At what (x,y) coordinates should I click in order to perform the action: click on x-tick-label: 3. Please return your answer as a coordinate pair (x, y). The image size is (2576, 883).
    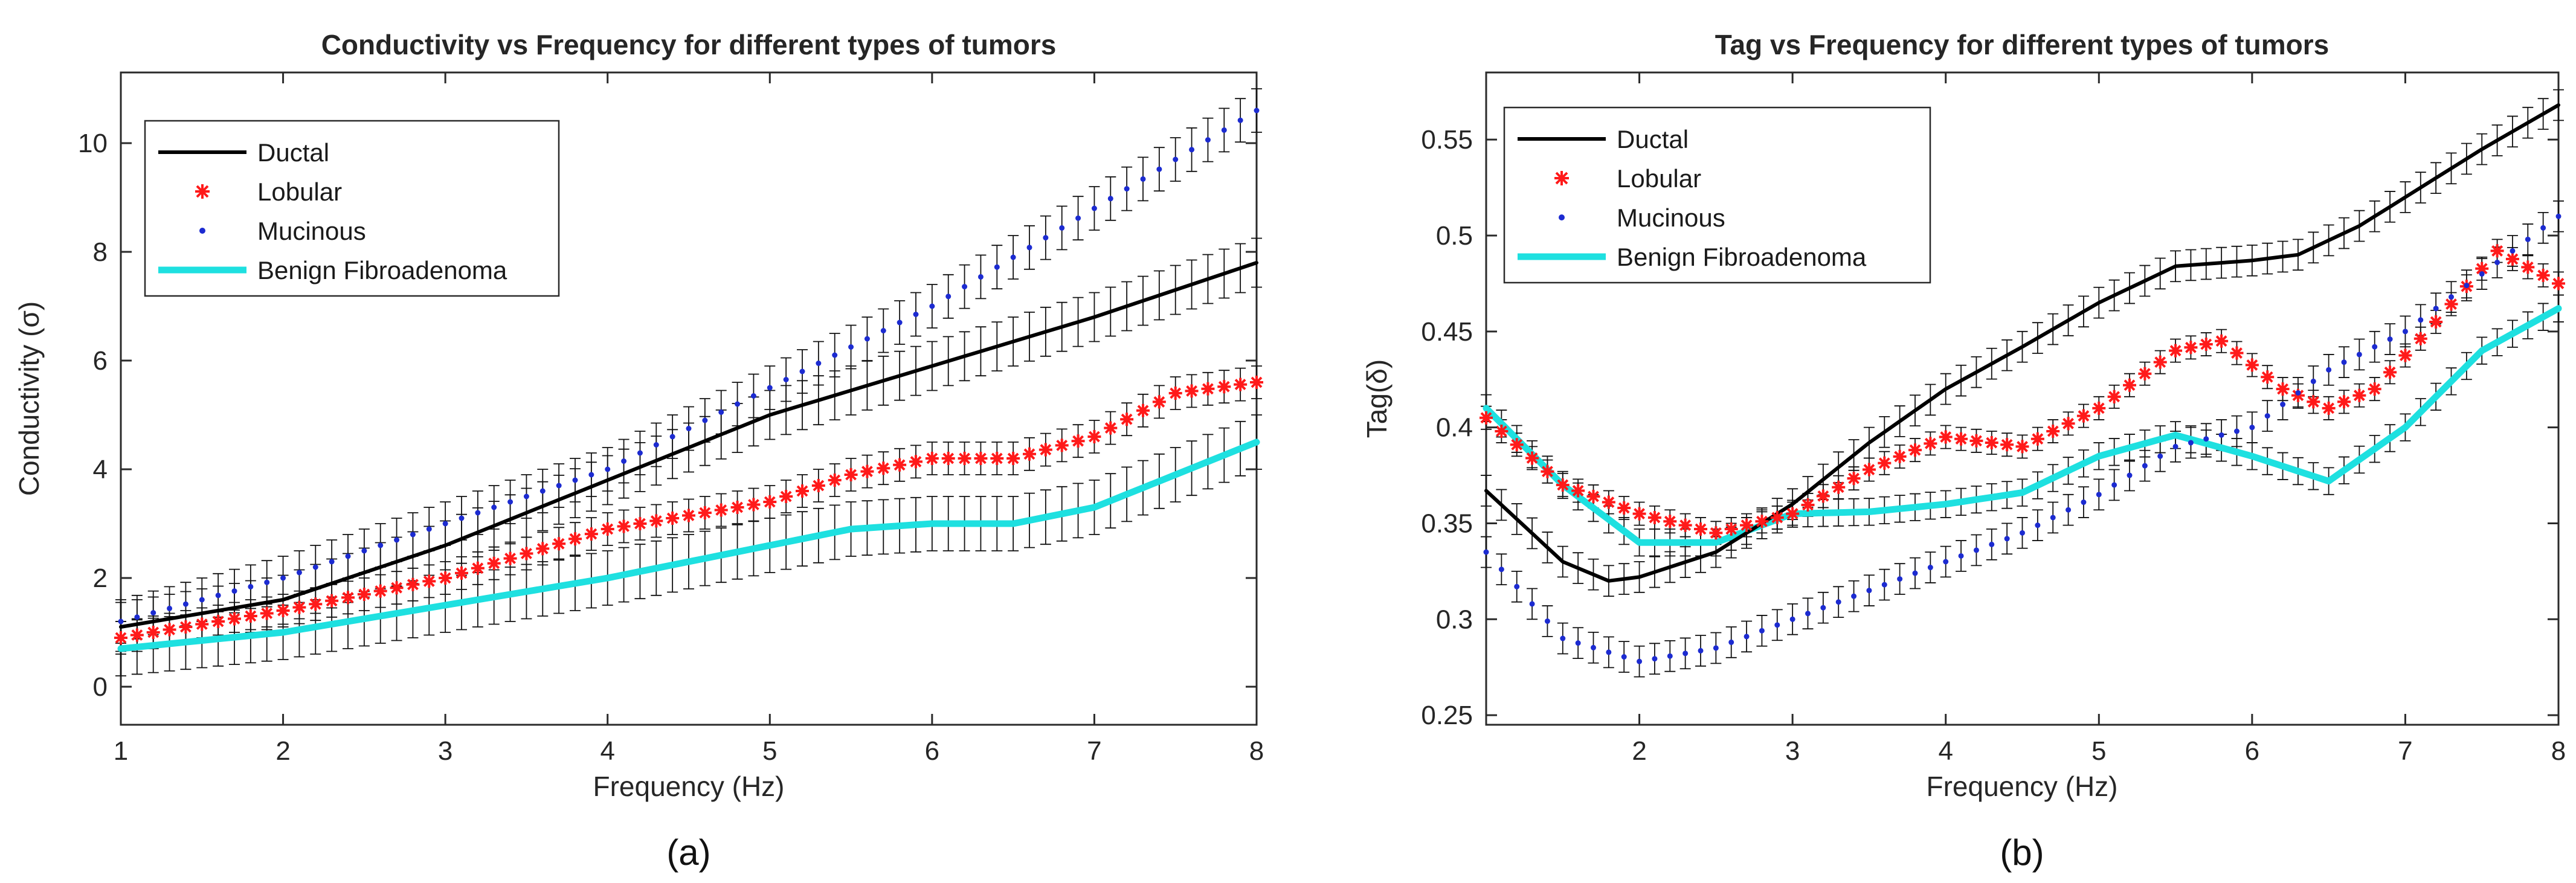
    Looking at the image, I should click on (445, 751).